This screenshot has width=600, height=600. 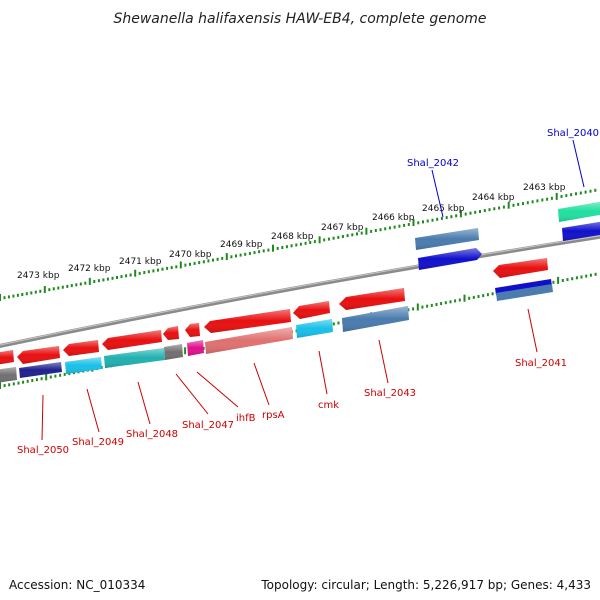 What do you see at coordinates (93, 410) in the screenshot?
I see `leader-shal-2049` at bounding box center [93, 410].